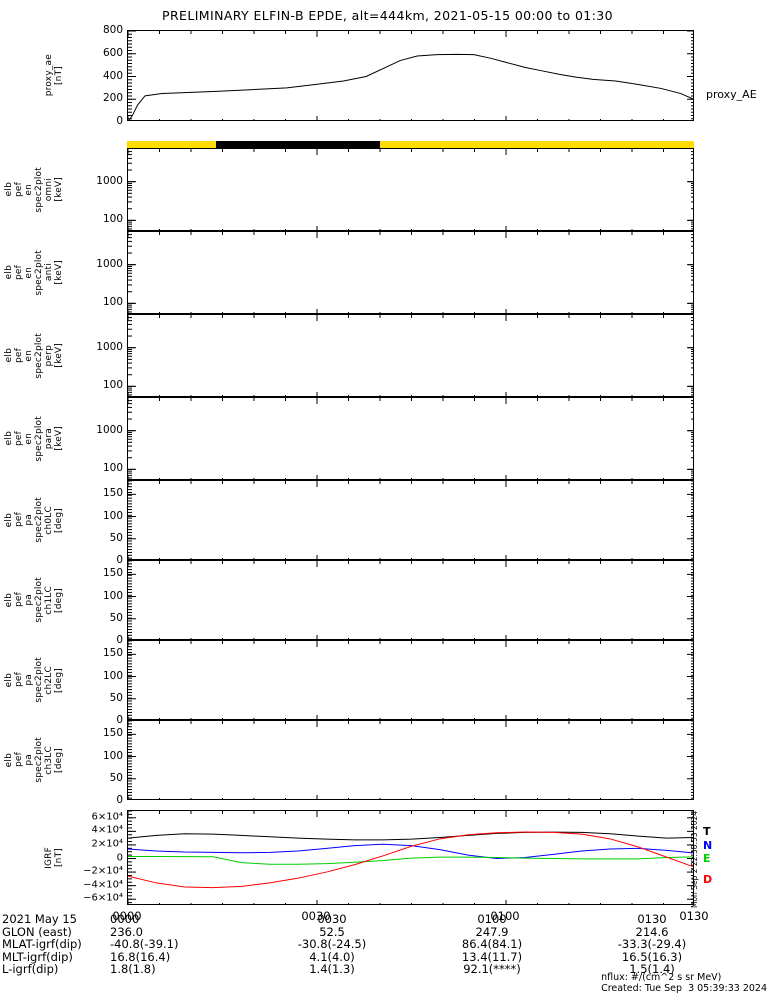  Describe the element at coordinates (39, 919) in the screenshot. I see `annotation-label: 2021 May 15` at that location.